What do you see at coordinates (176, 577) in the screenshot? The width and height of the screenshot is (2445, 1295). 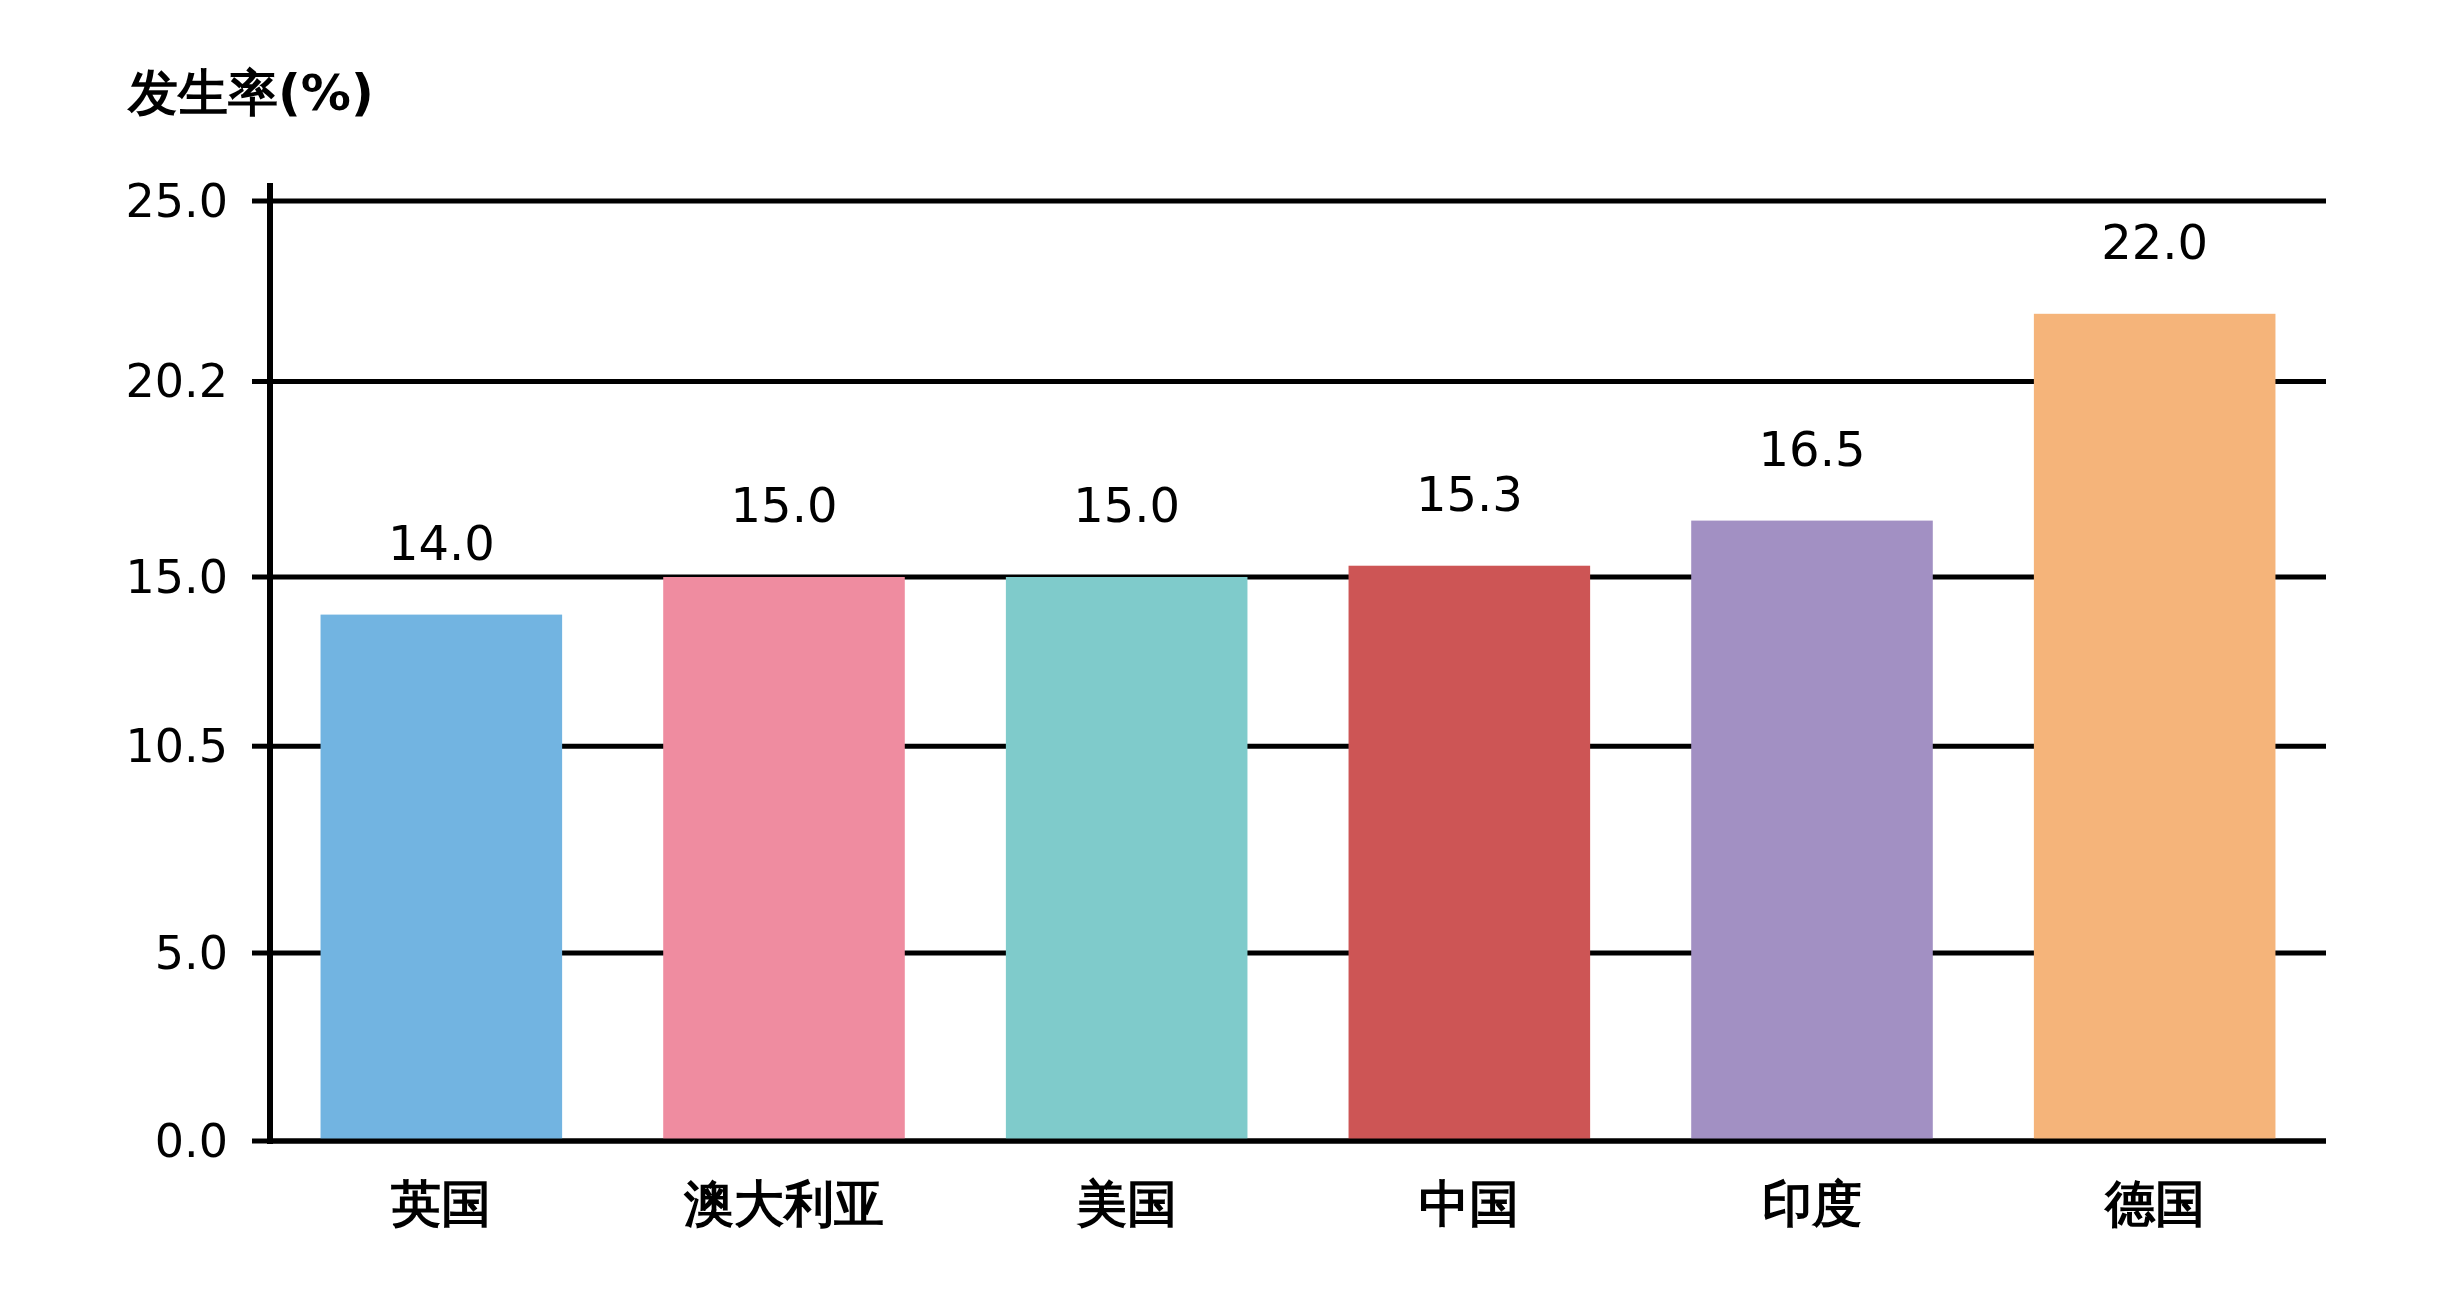 I see `y-tick-label: 15.0` at bounding box center [176, 577].